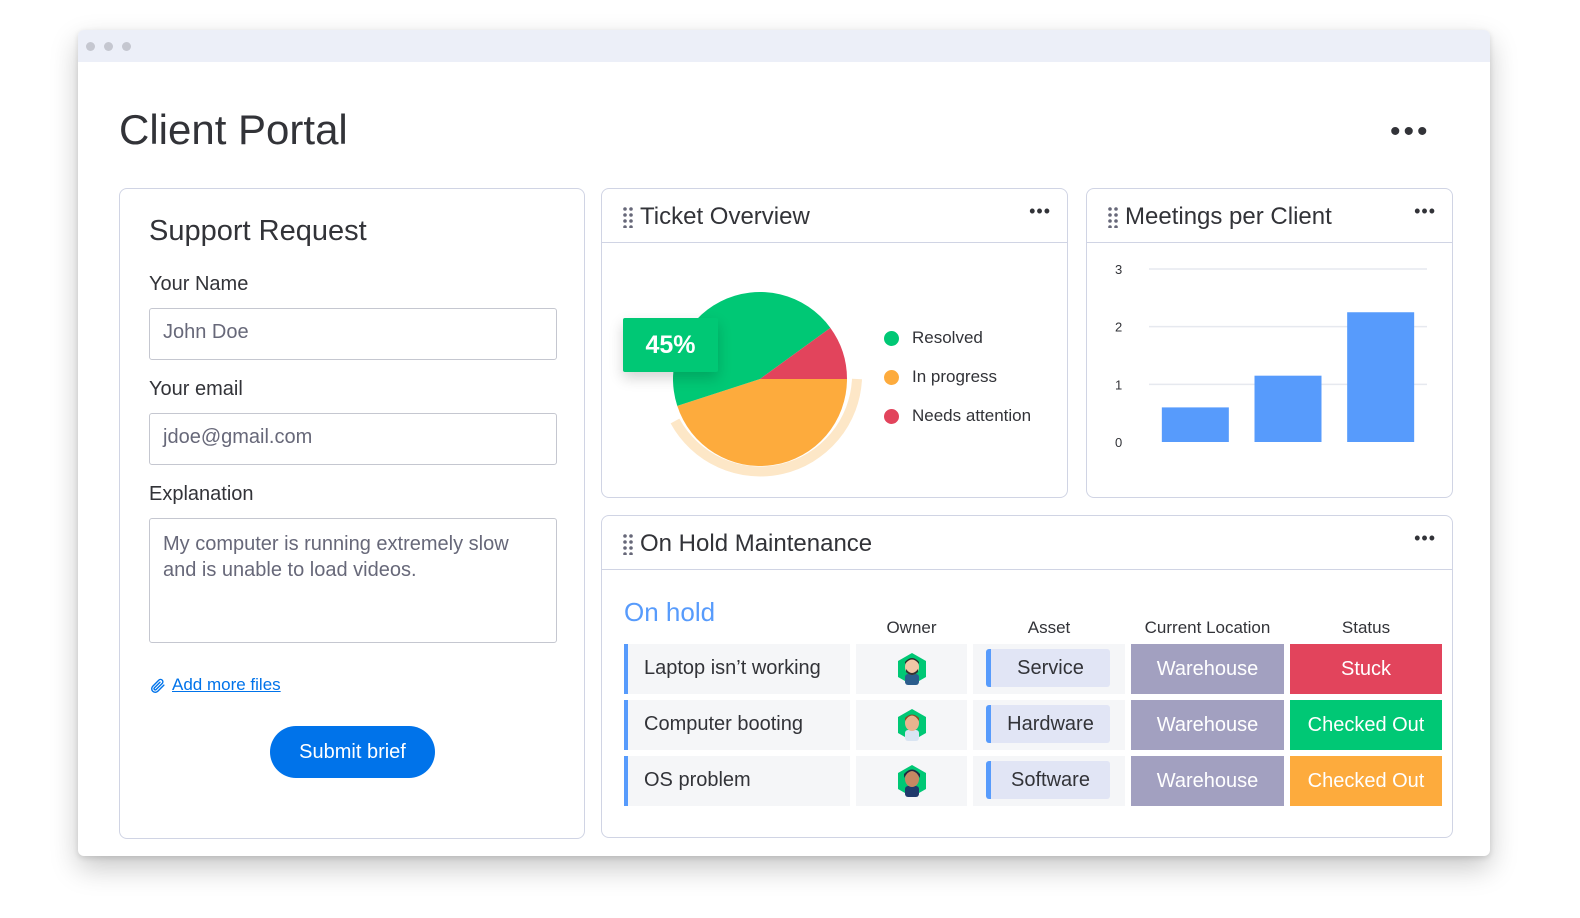 The width and height of the screenshot is (1580, 918). I want to click on legend-label: Needs attention, so click(972, 415).